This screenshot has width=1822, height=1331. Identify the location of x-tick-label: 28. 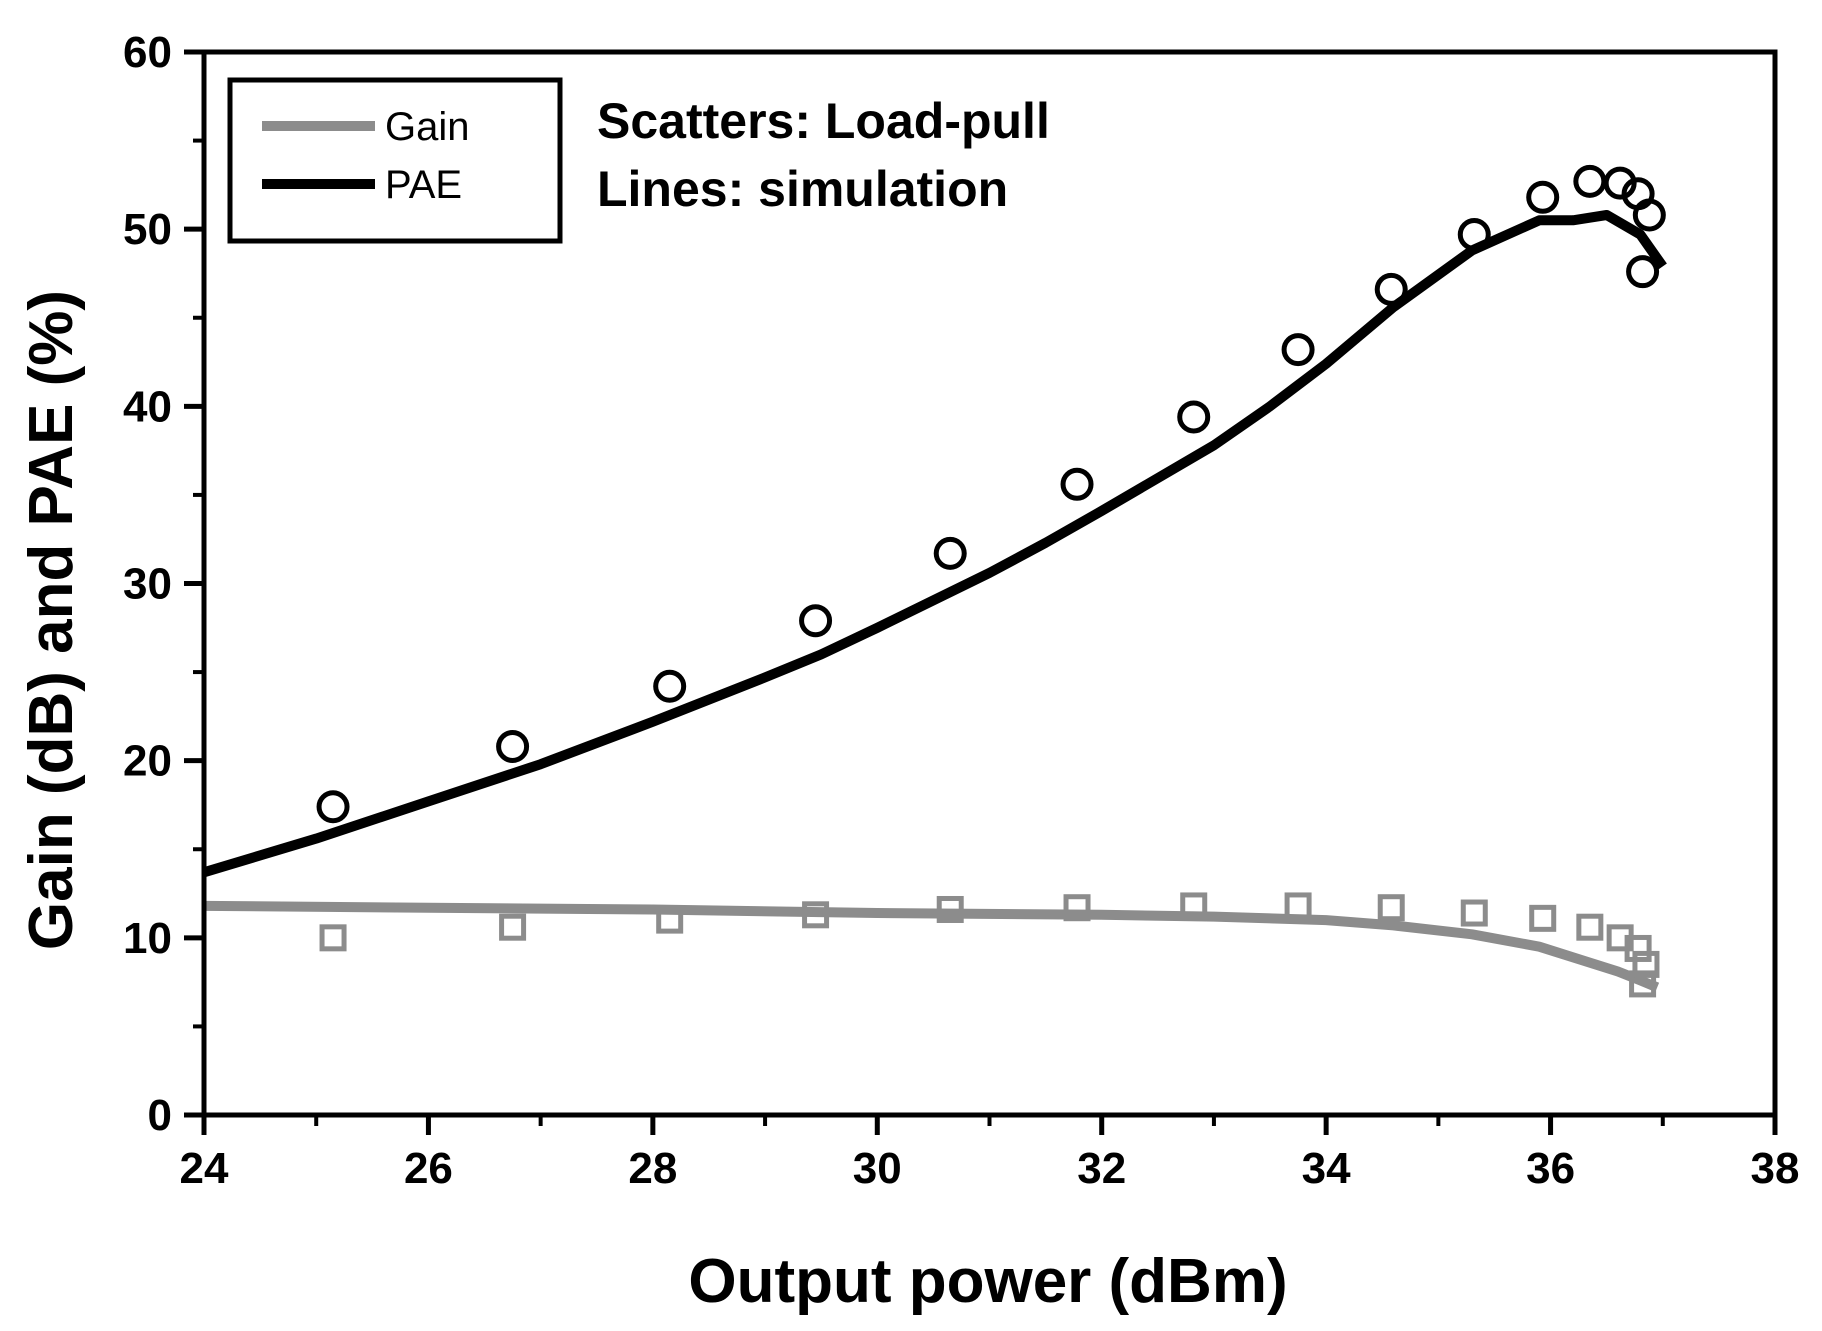
(652, 1168).